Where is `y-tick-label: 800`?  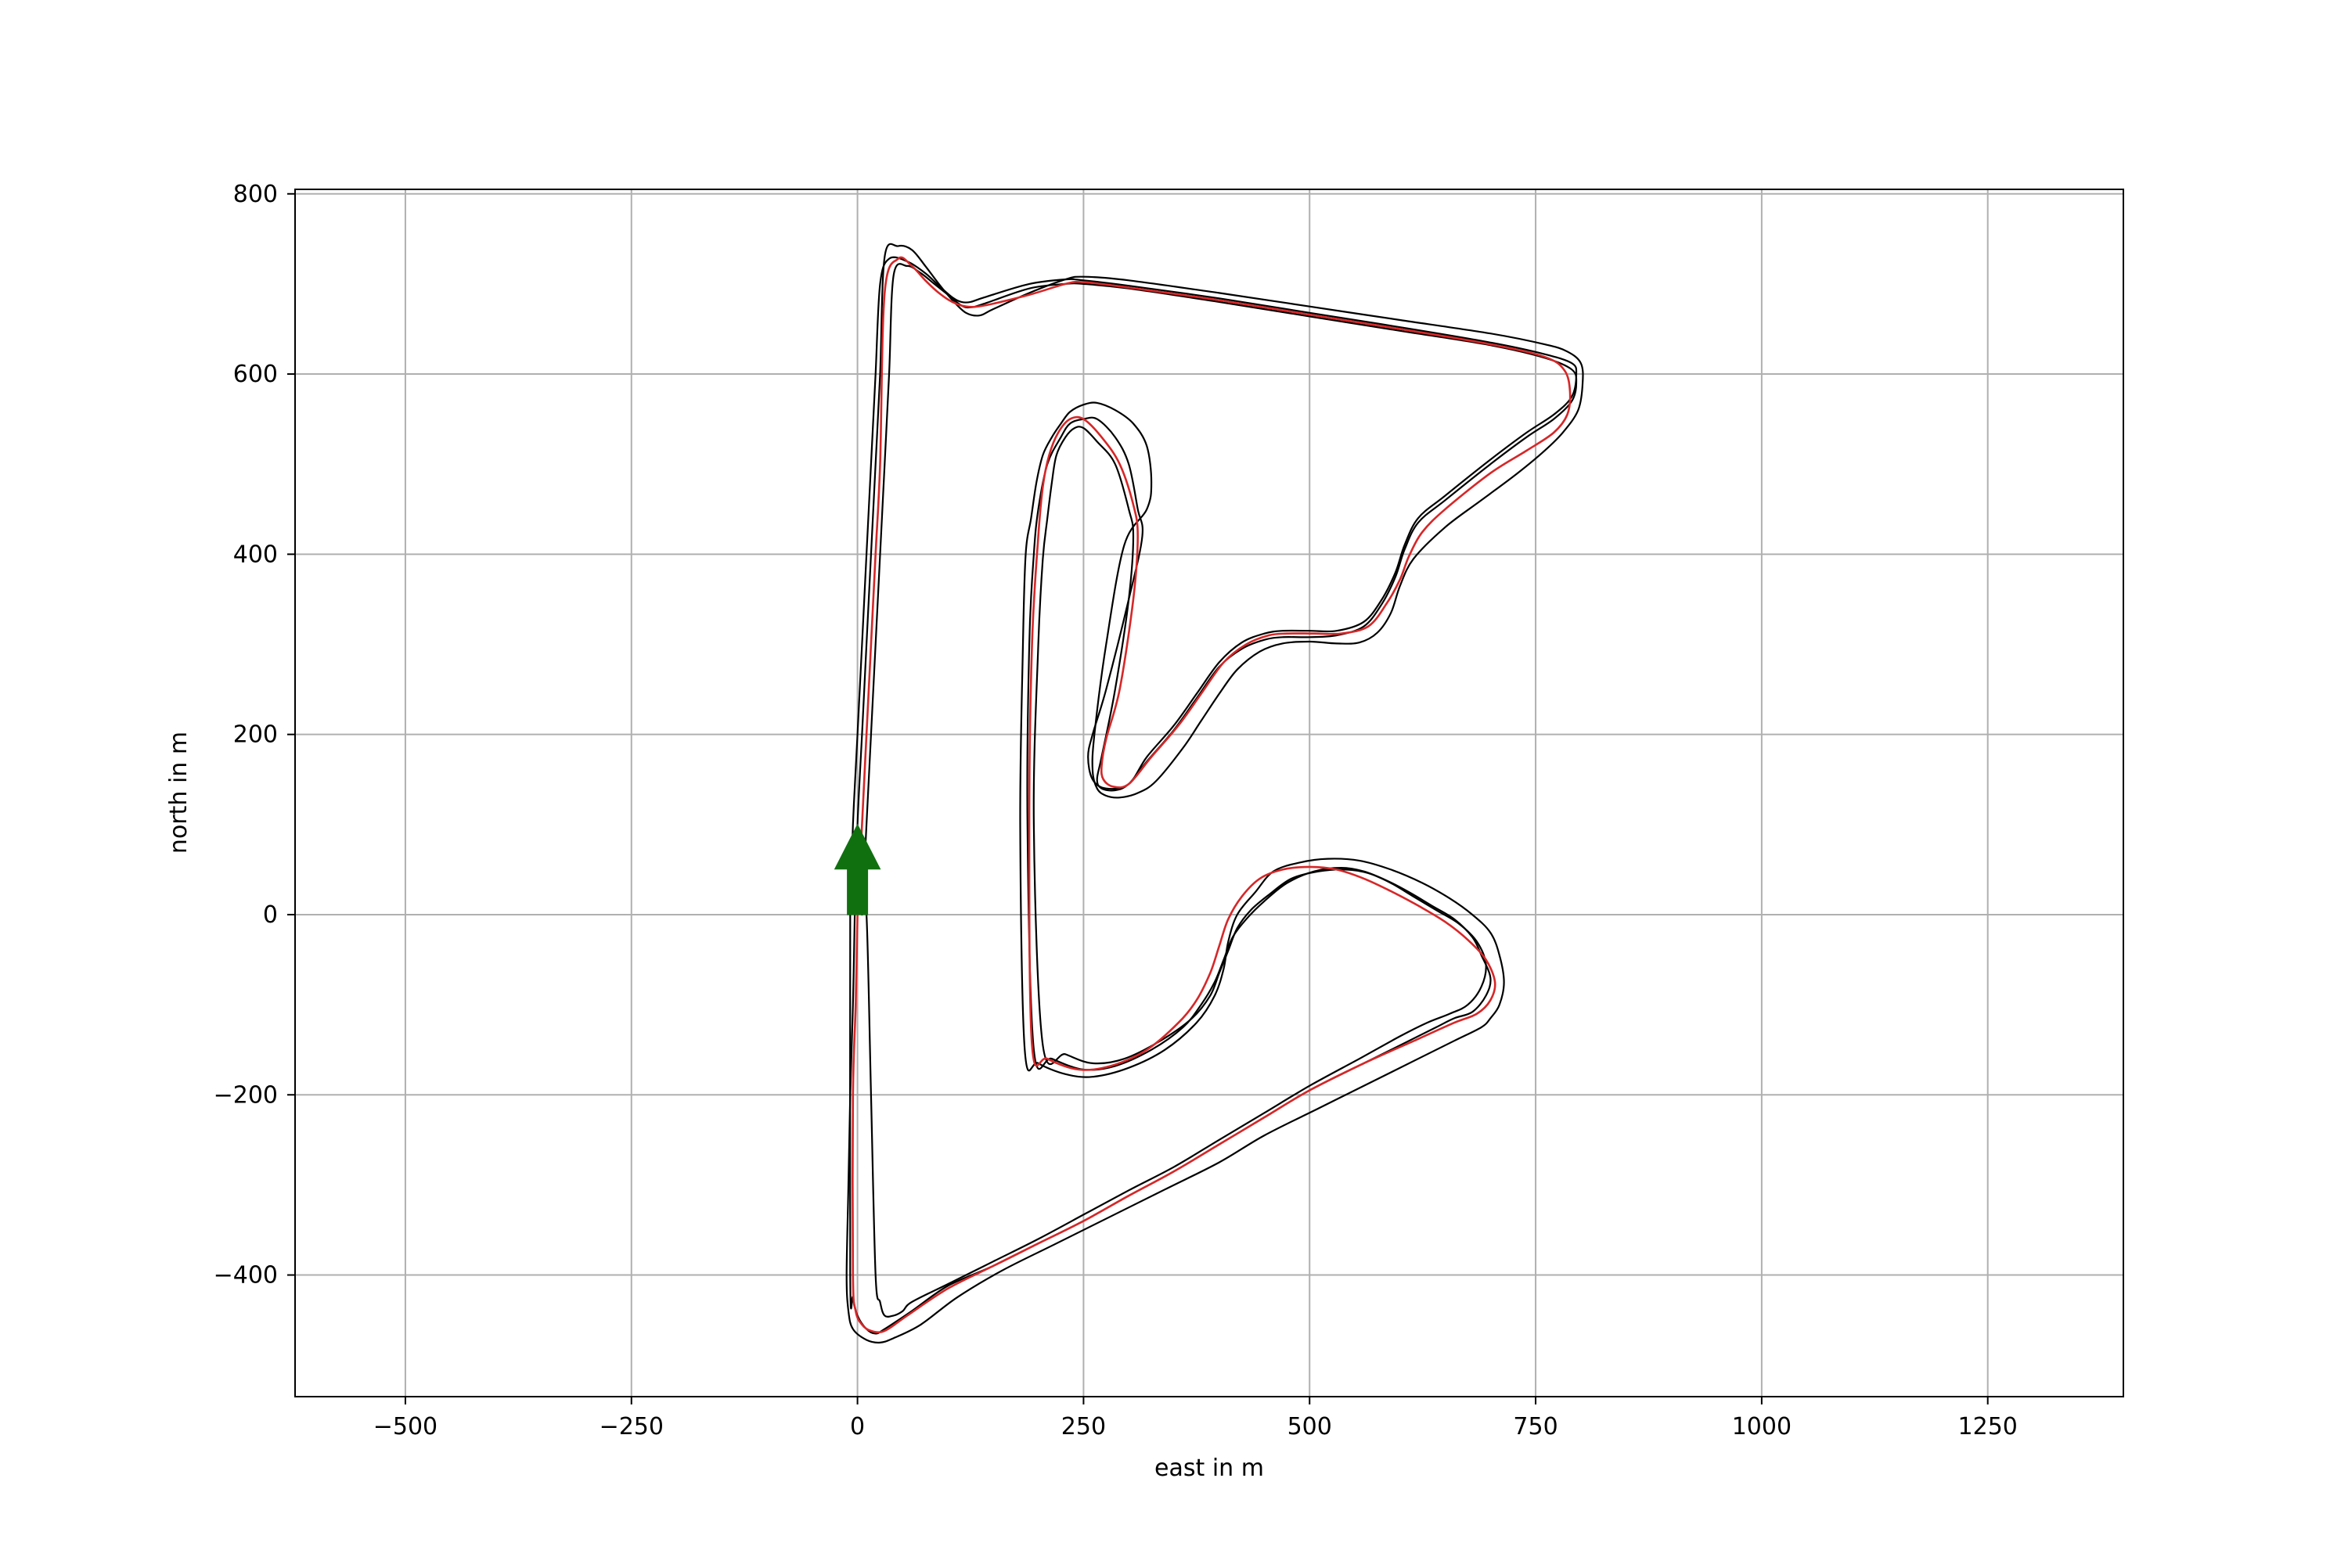 y-tick-label: 800 is located at coordinates (255, 195).